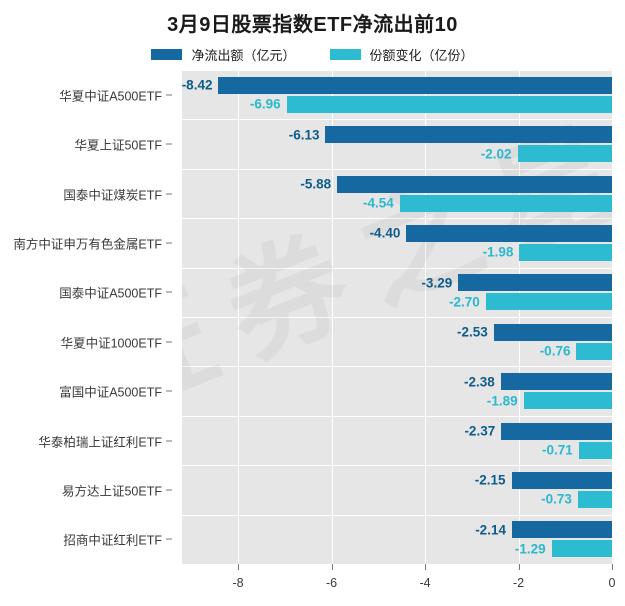 The width and height of the screenshot is (625, 606). Describe the element at coordinates (312, 25) in the screenshot. I see `chart-title: 3月9日股票指数ETF净流出前10` at that location.